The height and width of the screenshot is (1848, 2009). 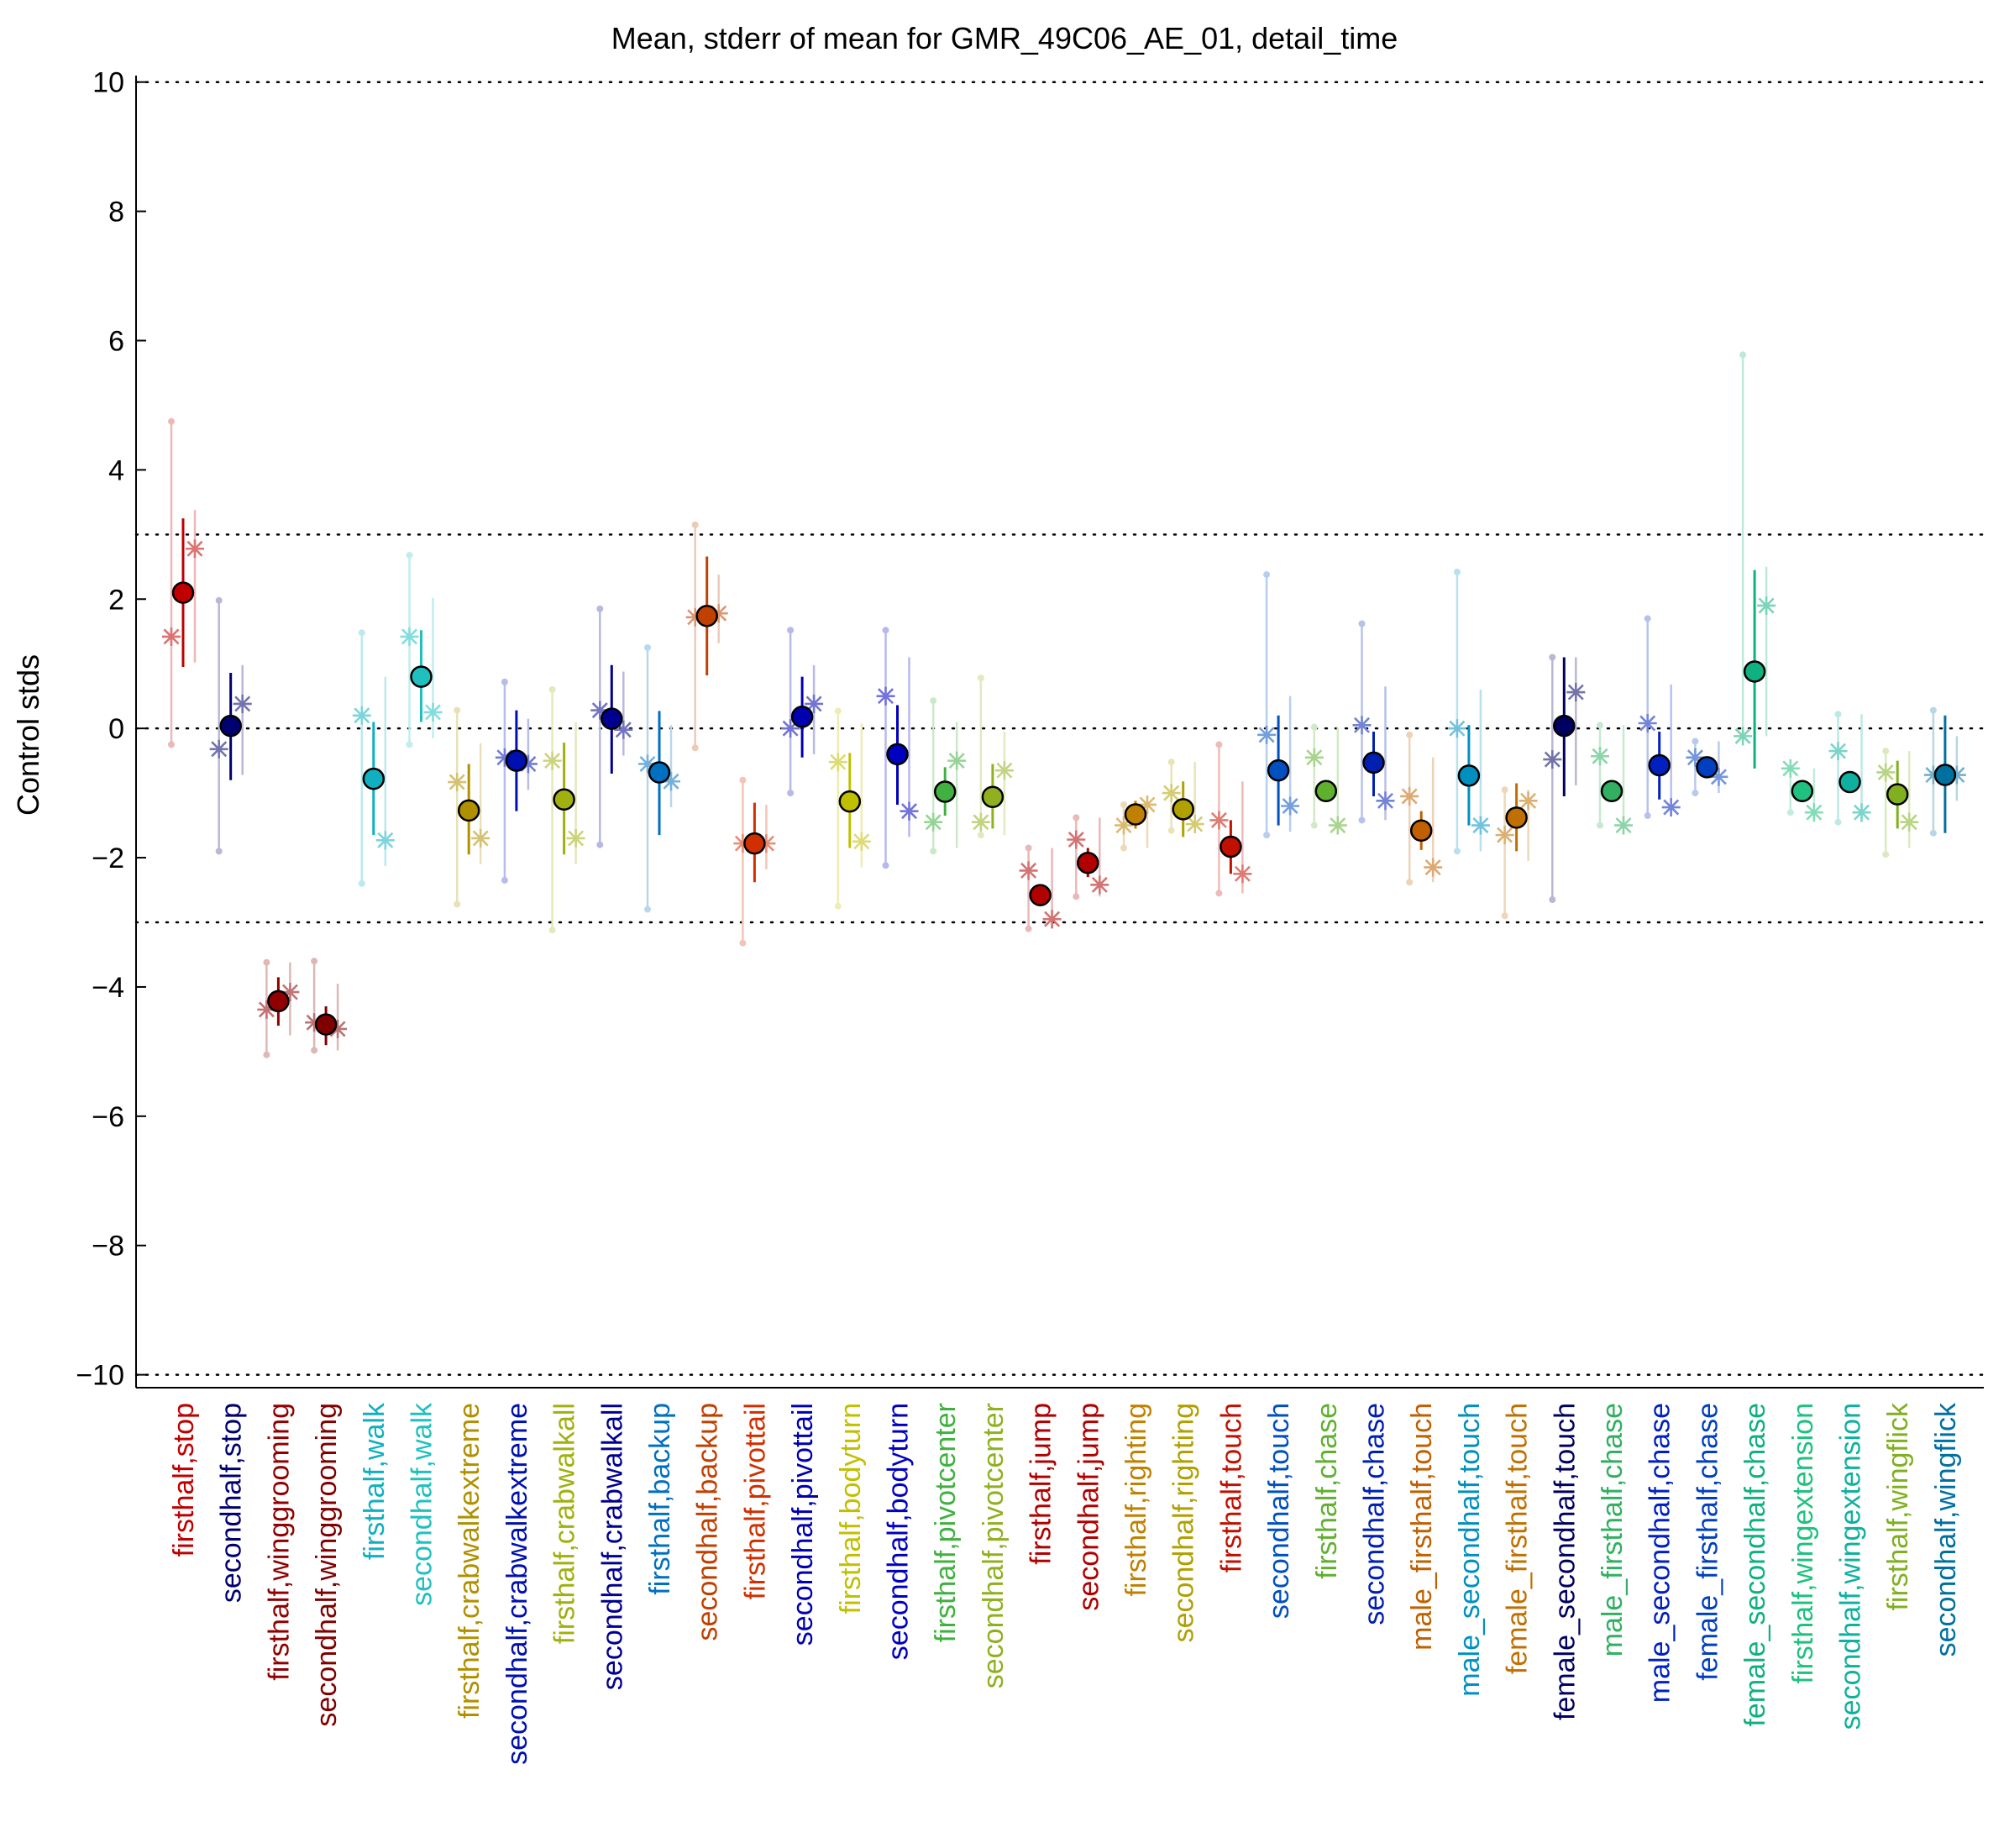 I want to click on x-category-label: firsthalf,touch, so click(x=1231, y=1487).